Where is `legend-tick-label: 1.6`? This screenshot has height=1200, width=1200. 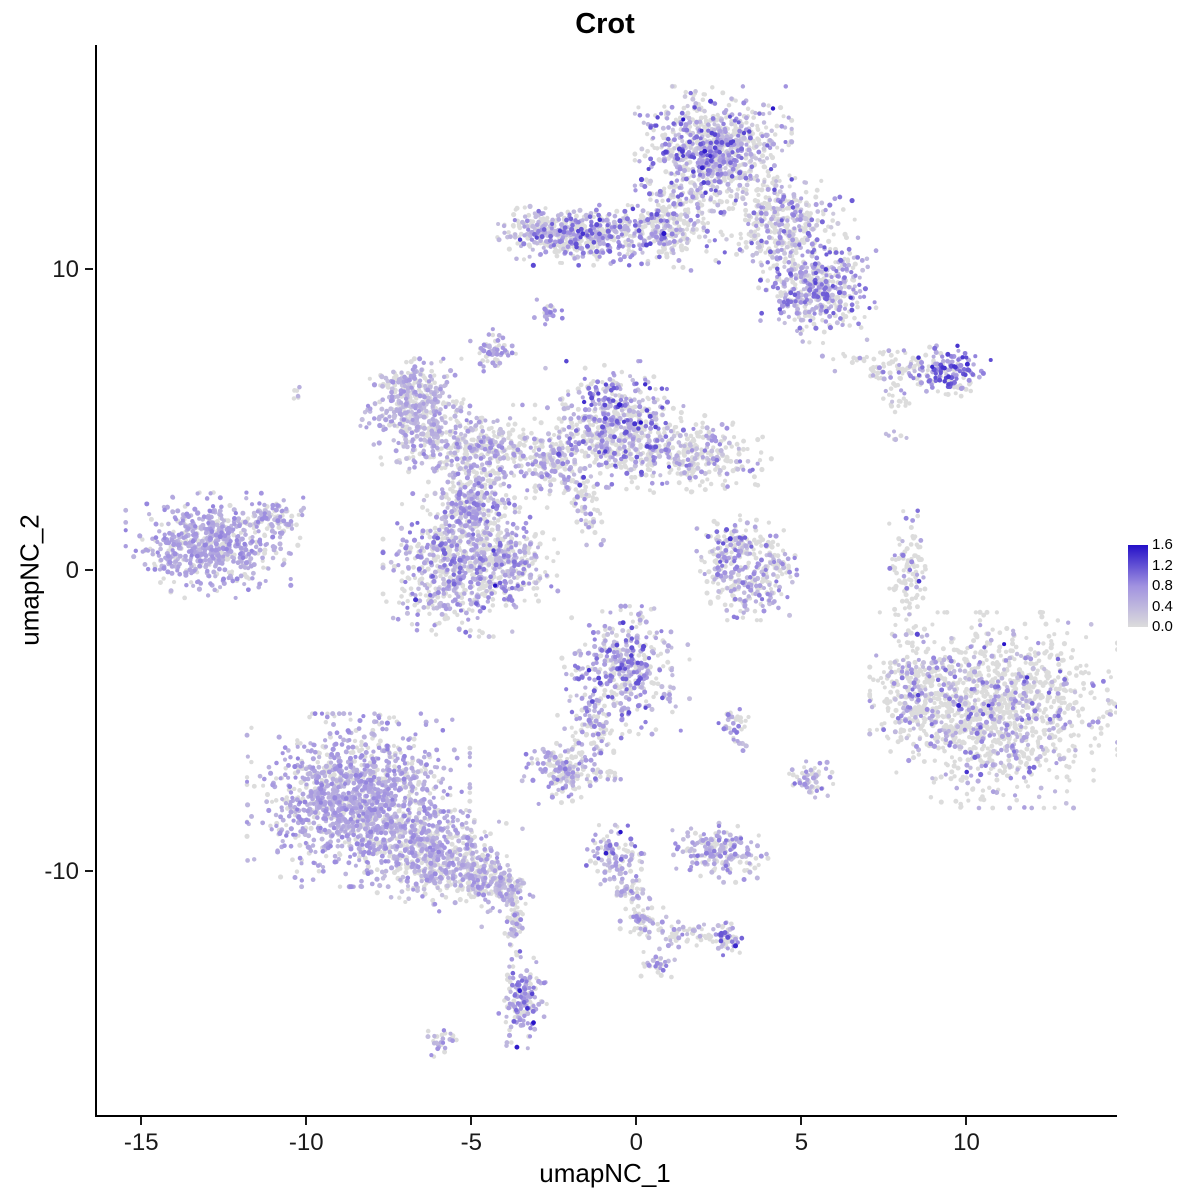 legend-tick-label: 1.6 is located at coordinates (1162, 544).